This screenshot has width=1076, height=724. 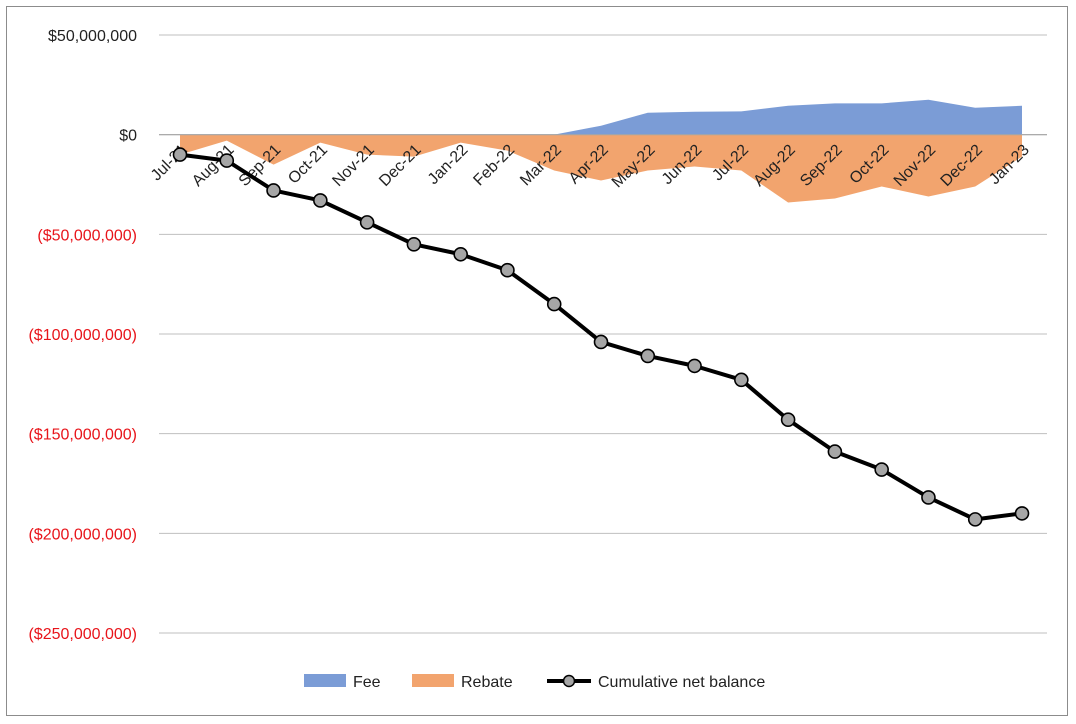 I want to click on x-tick-label: Jul-21, so click(x=169, y=162).